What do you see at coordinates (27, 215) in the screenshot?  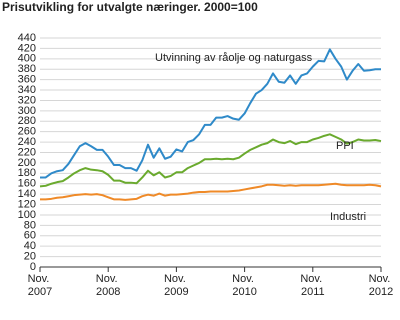 I see `y-tick-label: 100` at bounding box center [27, 215].